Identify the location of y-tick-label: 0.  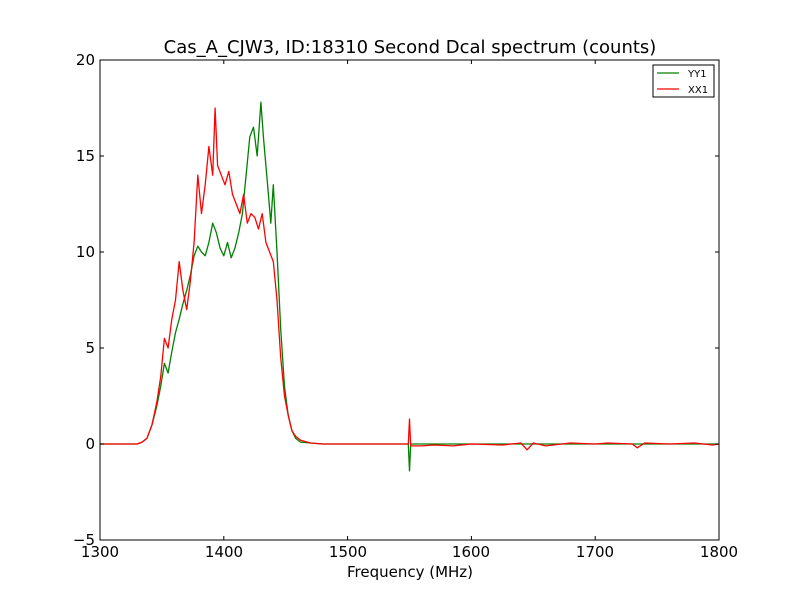
(90, 444).